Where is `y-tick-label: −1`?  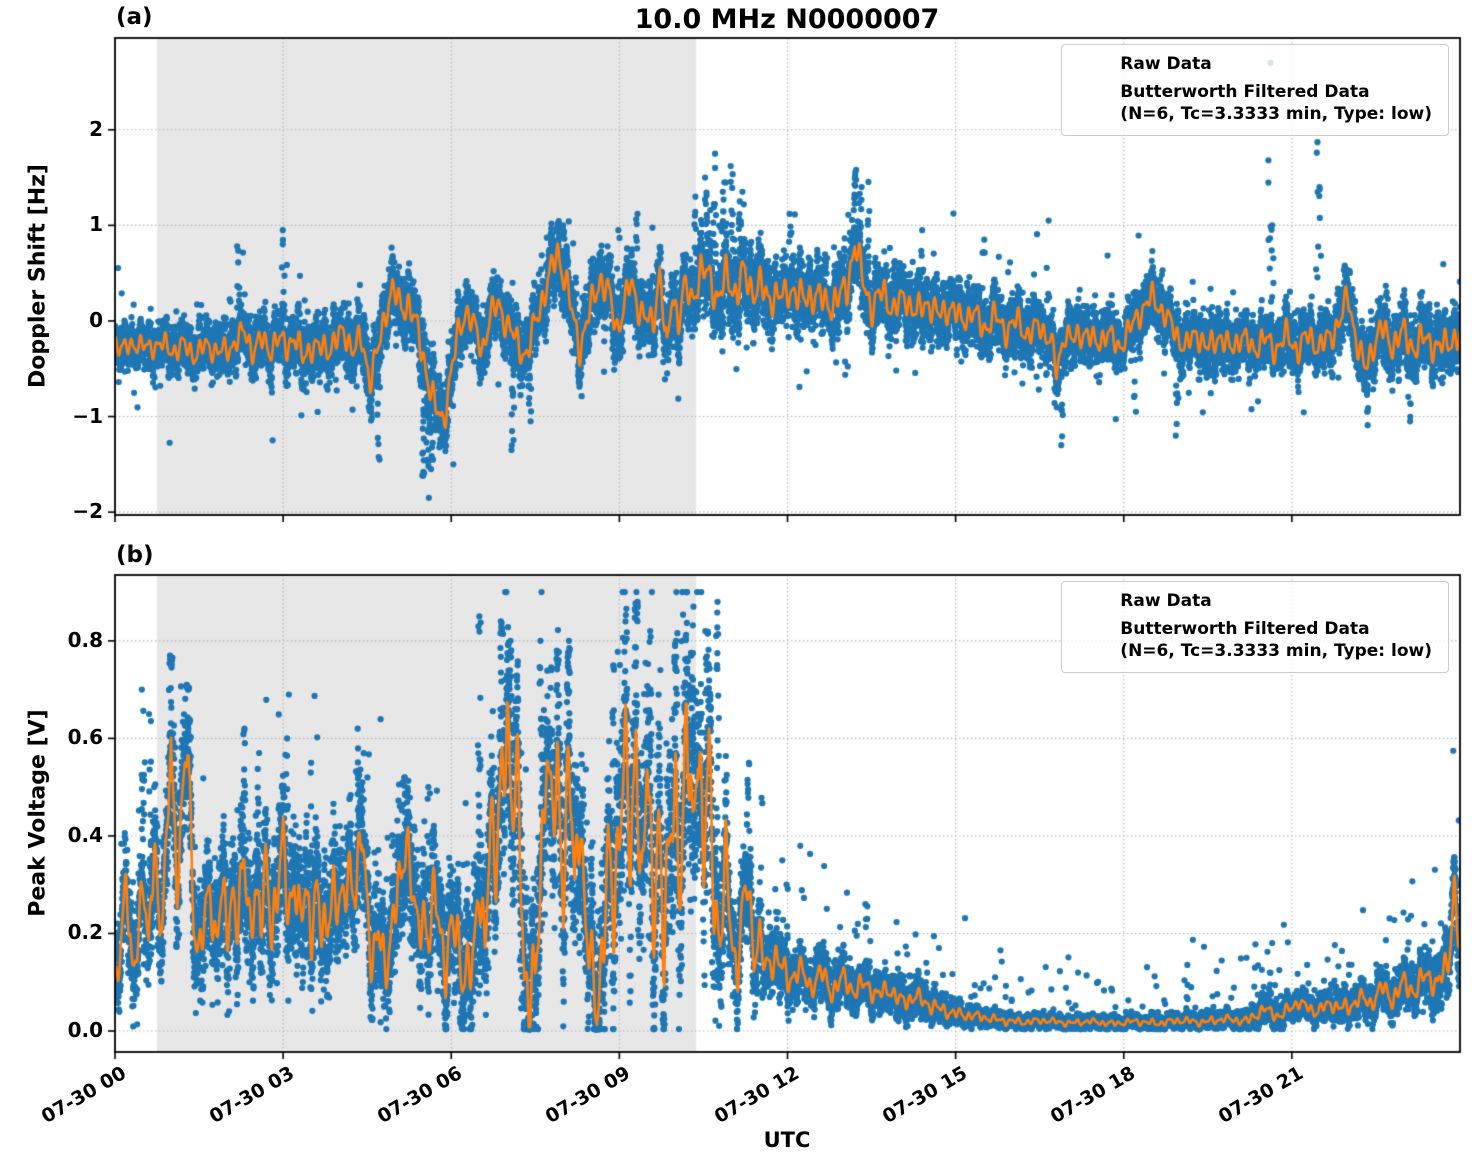
y-tick-label: −1 is located at coordinates (87, 415).